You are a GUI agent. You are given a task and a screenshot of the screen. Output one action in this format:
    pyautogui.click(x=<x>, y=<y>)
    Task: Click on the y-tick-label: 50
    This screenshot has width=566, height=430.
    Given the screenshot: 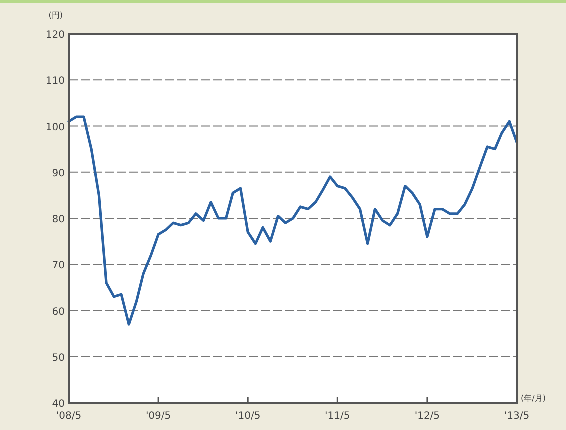 What is the action you would take?
    pyautogui.click(x=58, y=358)
    